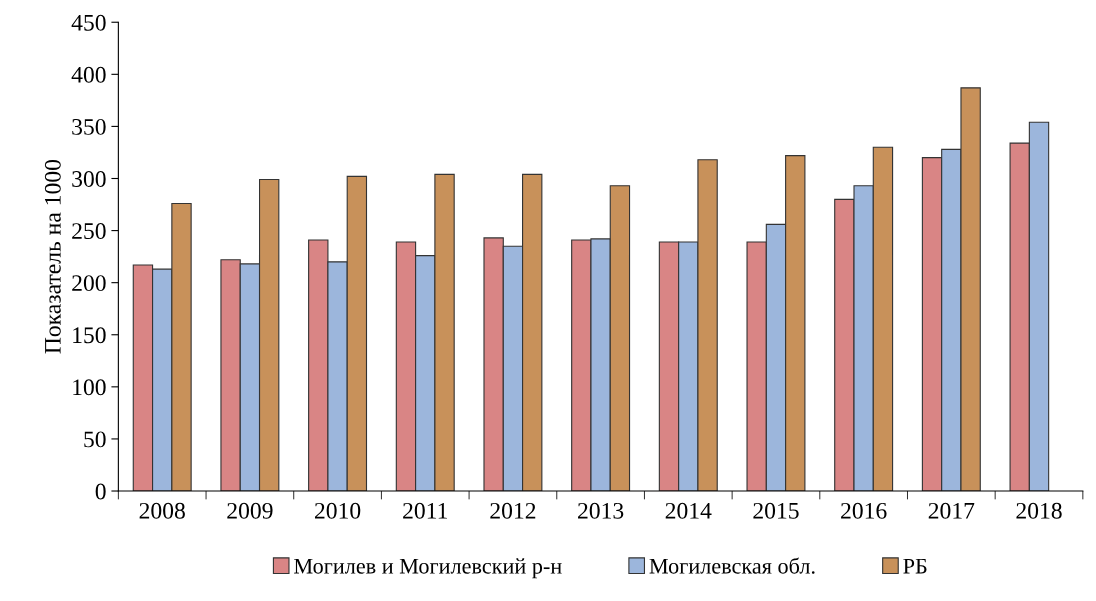 The image size is (1096, 601). What do you see at coordinates (88, 74) in the screenshot?
I see `y-tick-label: 400` at bounding box center [88, 74].